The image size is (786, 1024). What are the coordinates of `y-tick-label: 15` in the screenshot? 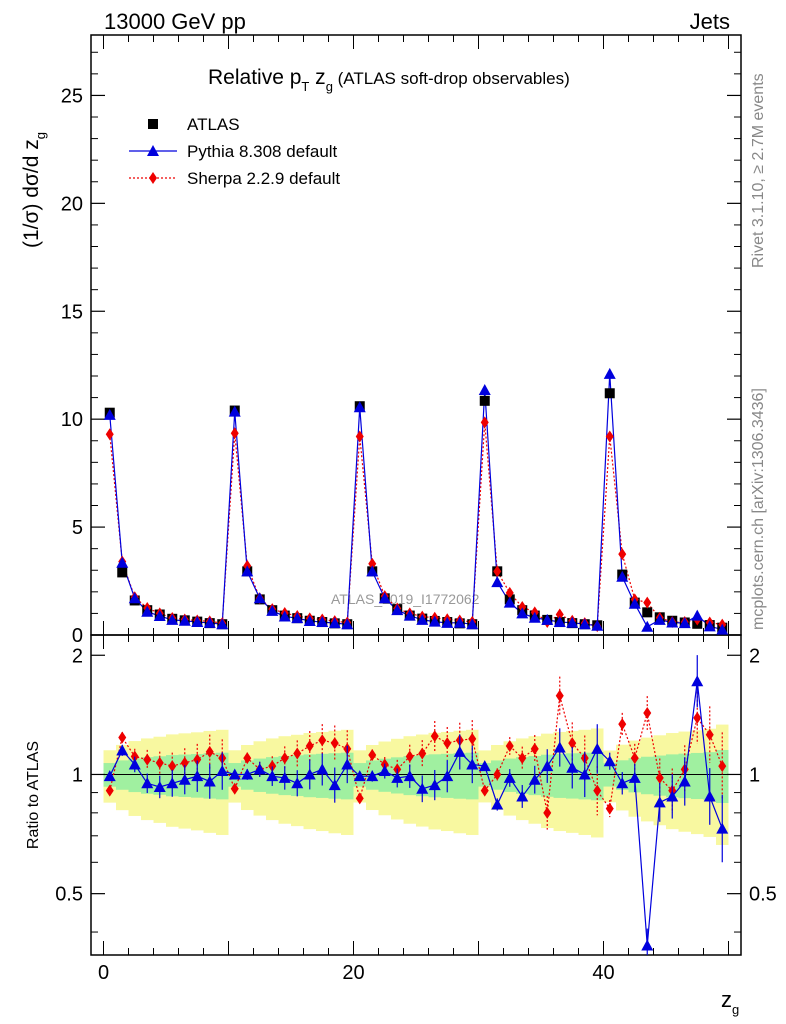 It's located at (72, 312).